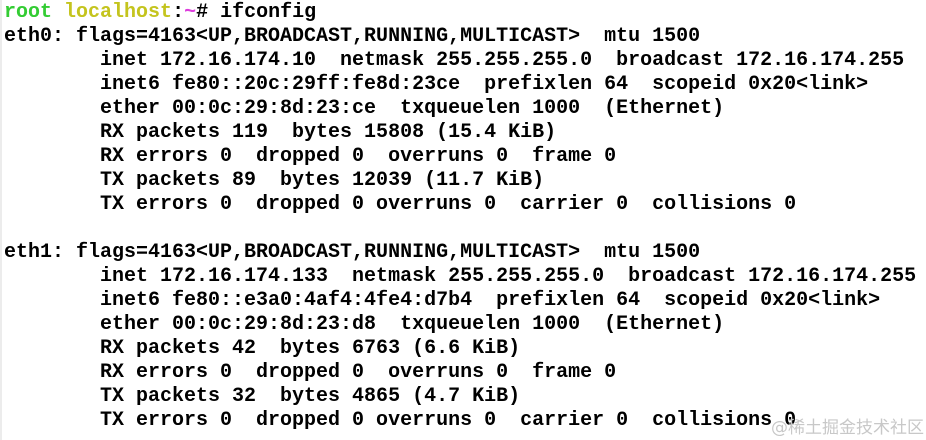 The image size is (926, 440). I want to click on typed-command: ifconfig, so click(268, 12).